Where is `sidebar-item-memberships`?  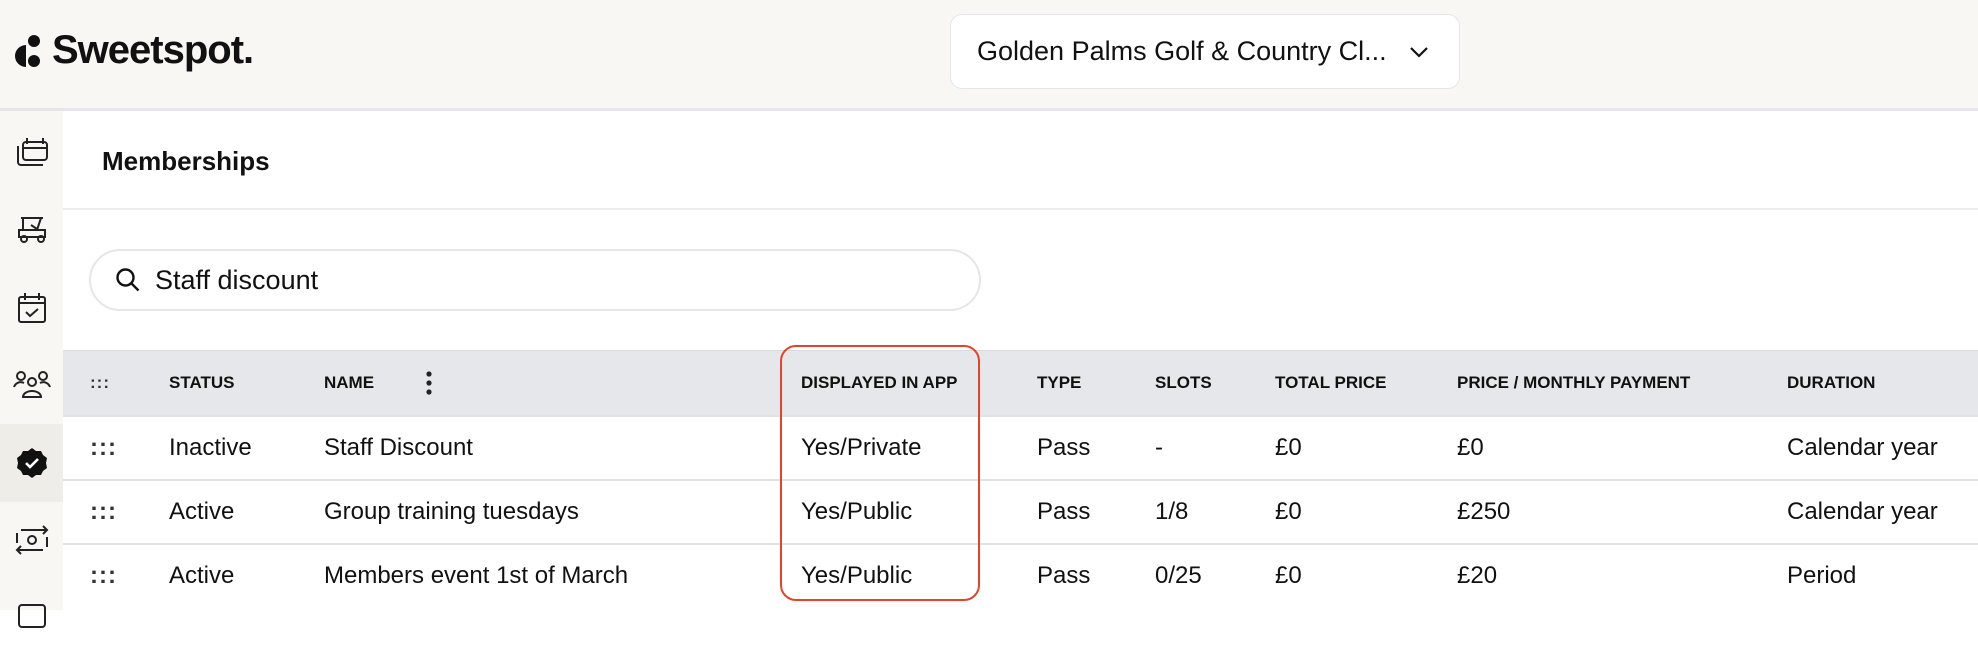
sidebar-item-memberships is located at coordinates (31, 463).